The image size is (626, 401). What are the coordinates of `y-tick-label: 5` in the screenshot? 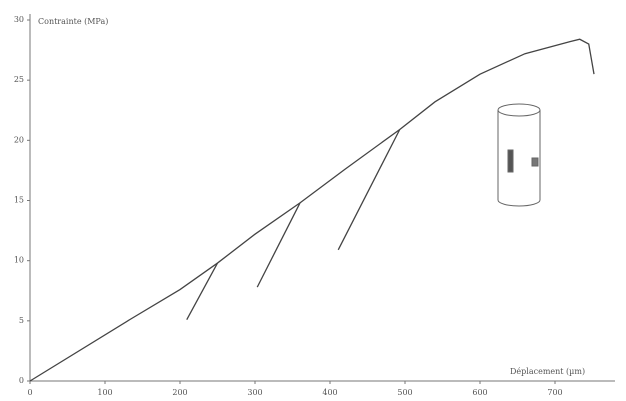 It's located at (21, 320).